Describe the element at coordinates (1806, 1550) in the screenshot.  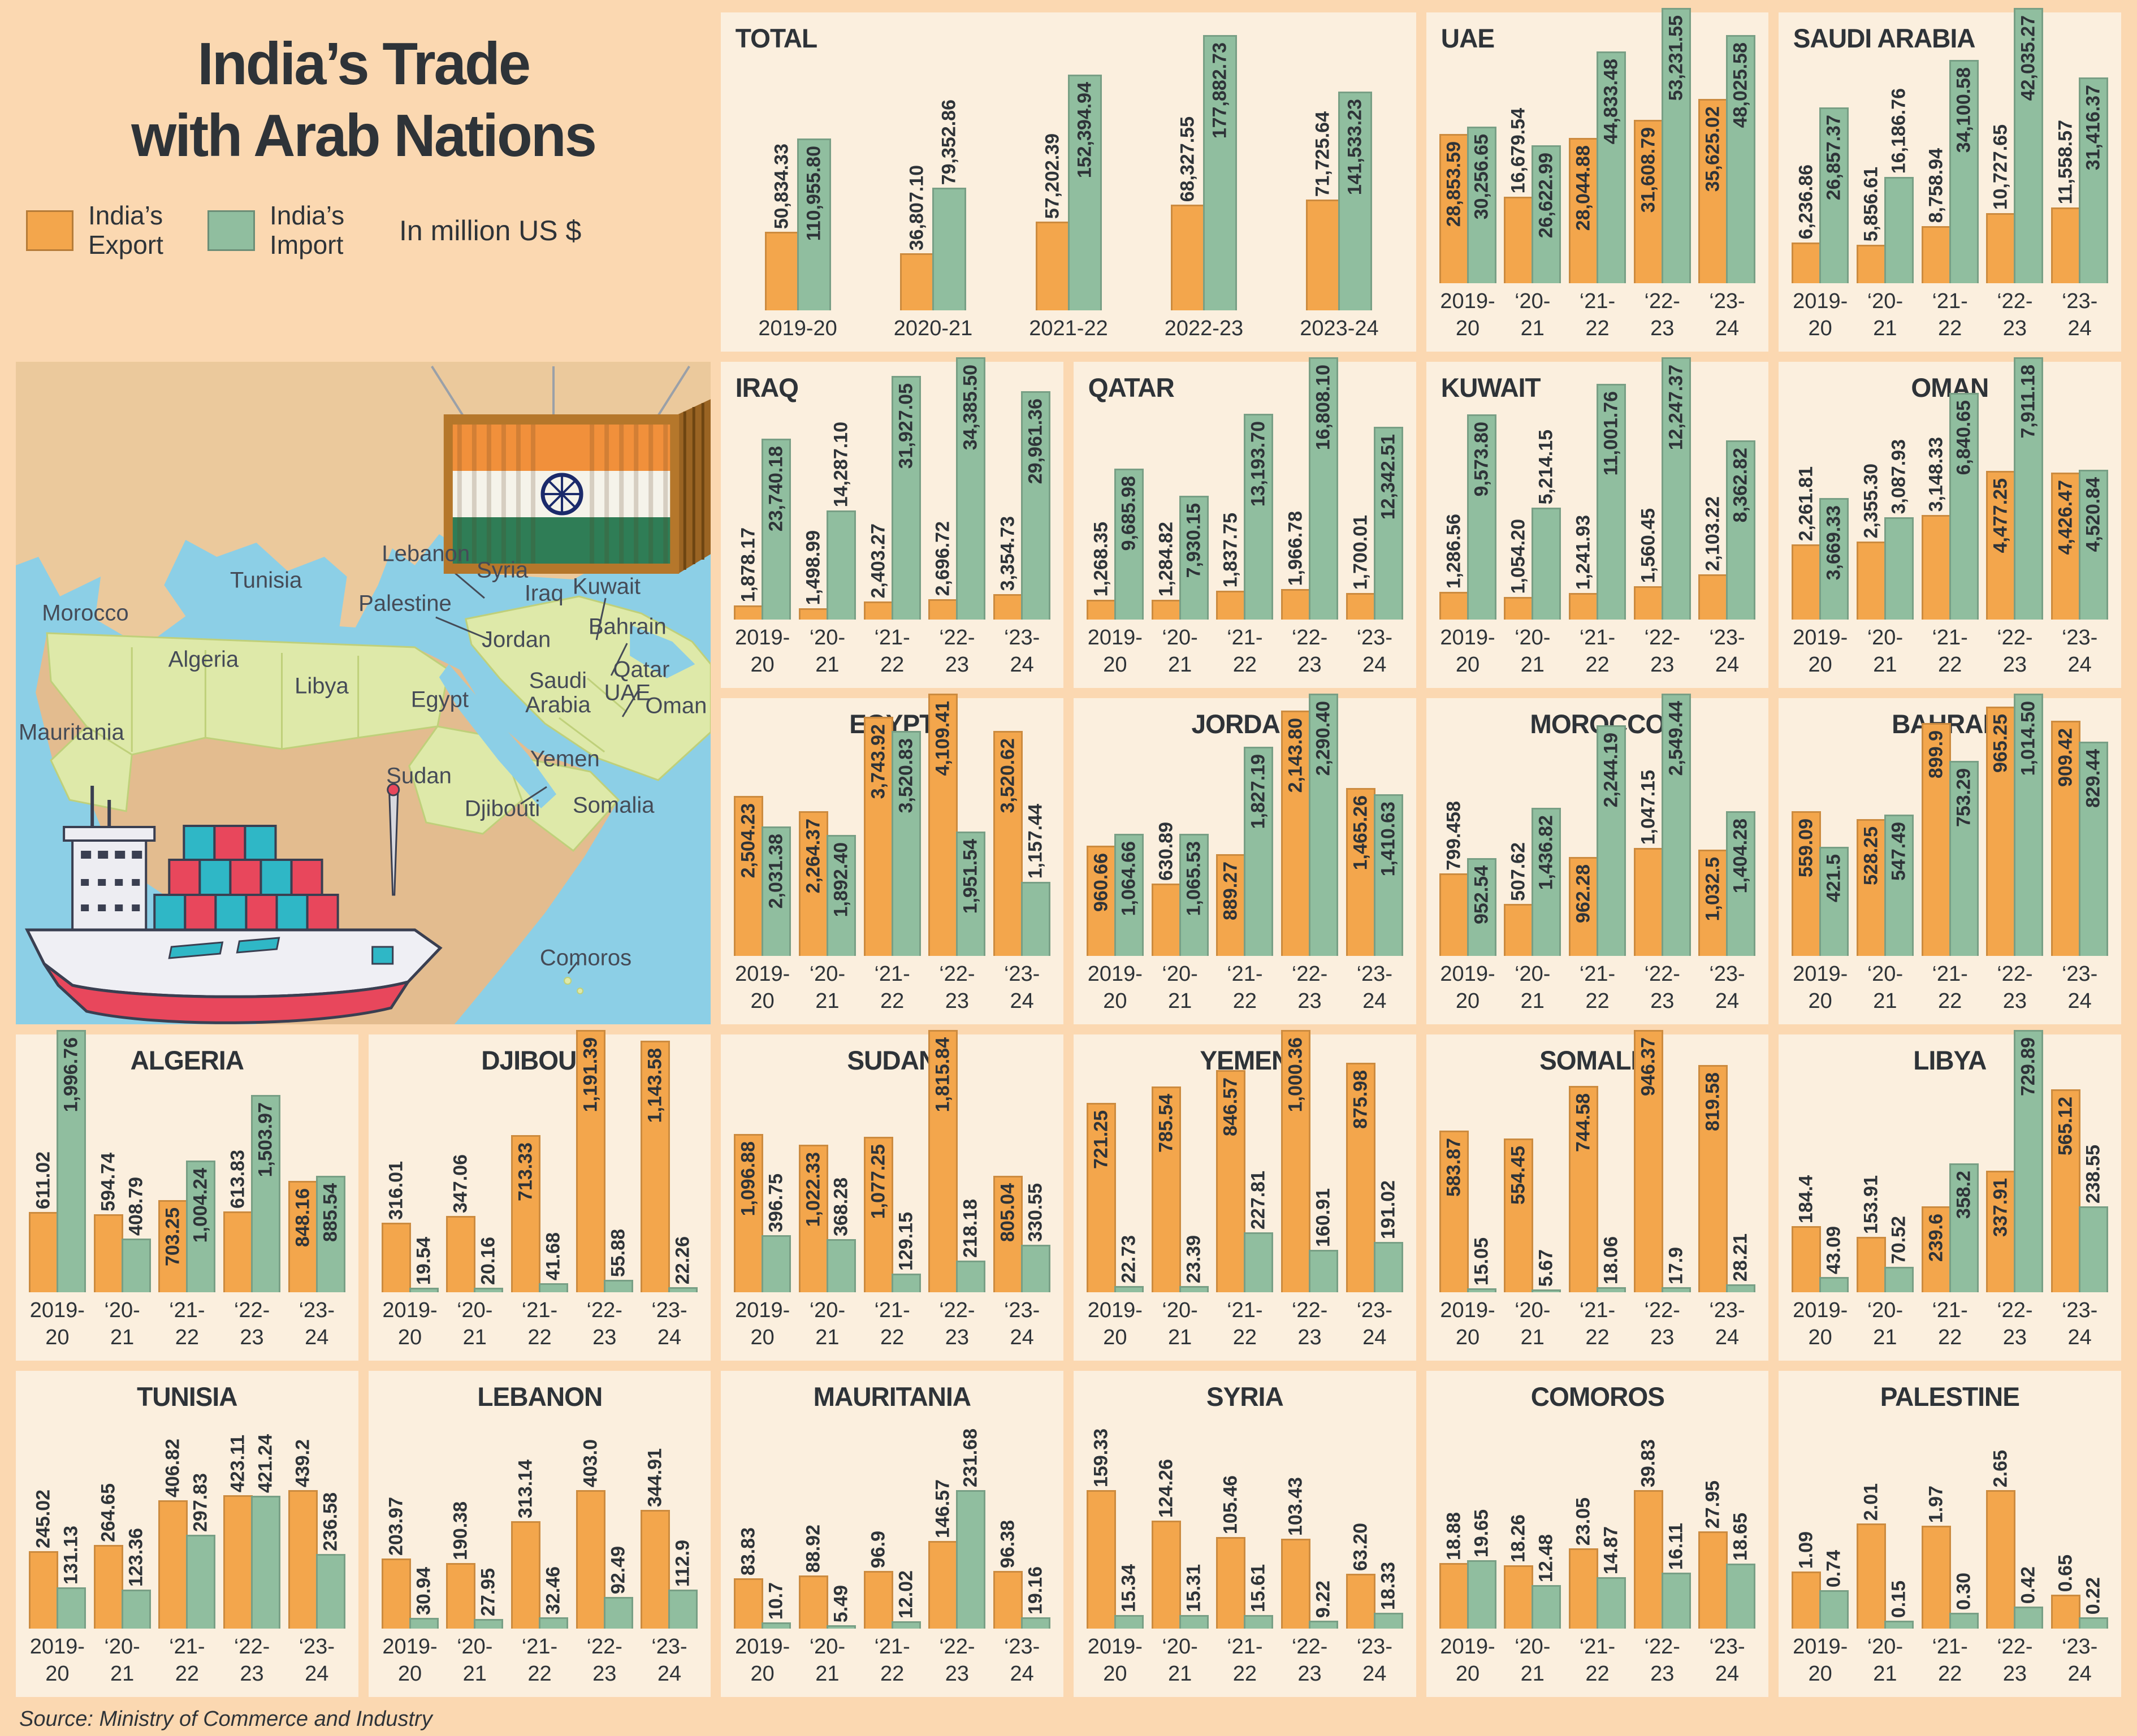
I see `value-label: 1.09` at that location.